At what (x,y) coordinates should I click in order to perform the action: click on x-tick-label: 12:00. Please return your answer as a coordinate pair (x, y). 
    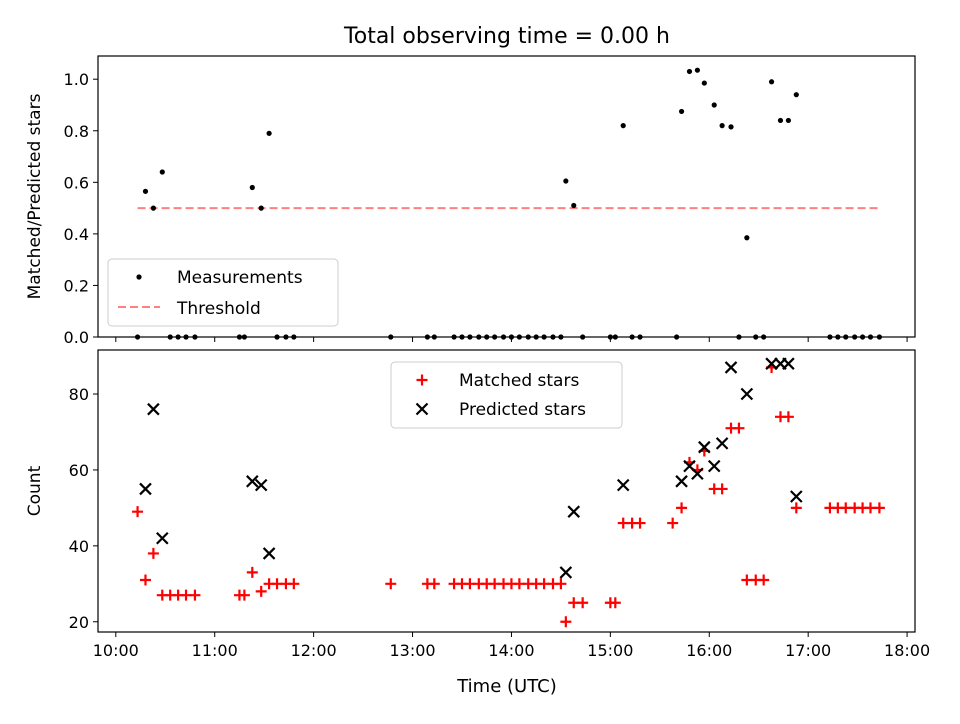
    Looking at the image, I should click on (314, 650).